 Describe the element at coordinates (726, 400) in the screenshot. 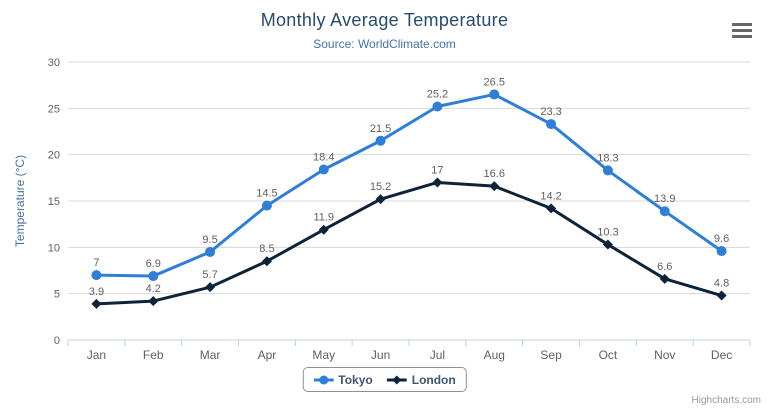

I see `credits-link: Highcharts.com` at that location.